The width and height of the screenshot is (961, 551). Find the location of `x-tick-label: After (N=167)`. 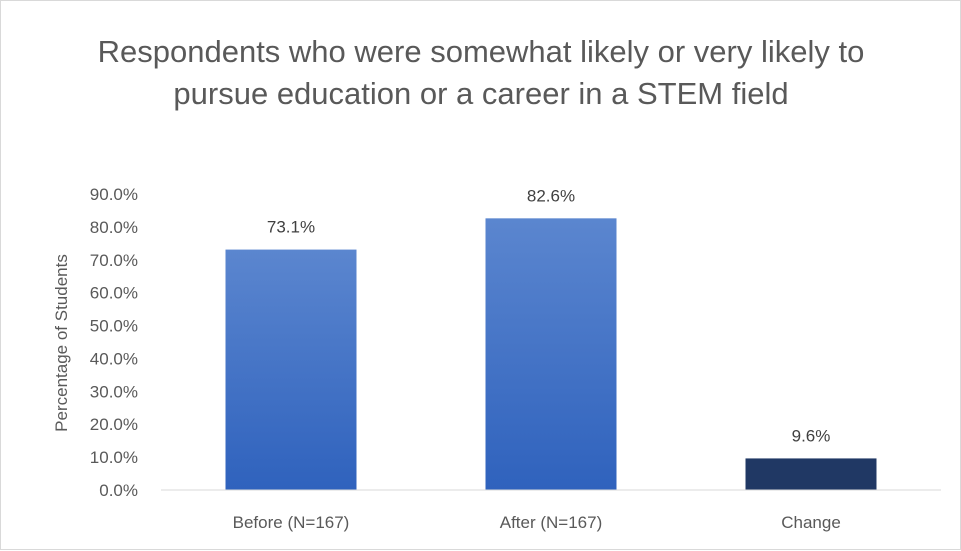

x-tick-label: After (N=167) is located at coordinates (551, 522).